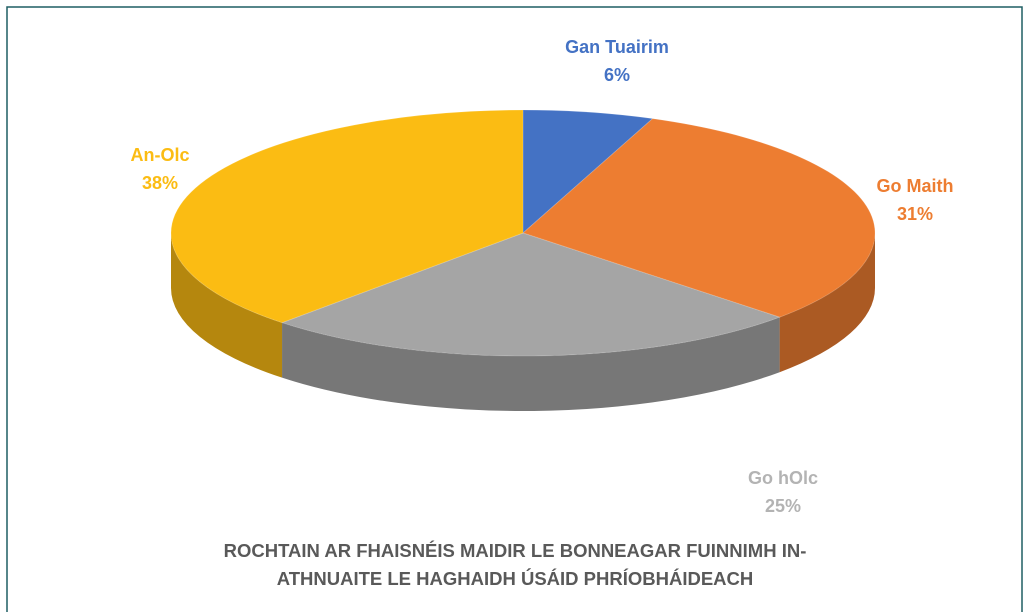 The image size is (1030, 612). What do you see at coordinates (159, 155) in the screenshot?
I see `data-label-name: An-Olc` at bounding box center [159, 155].